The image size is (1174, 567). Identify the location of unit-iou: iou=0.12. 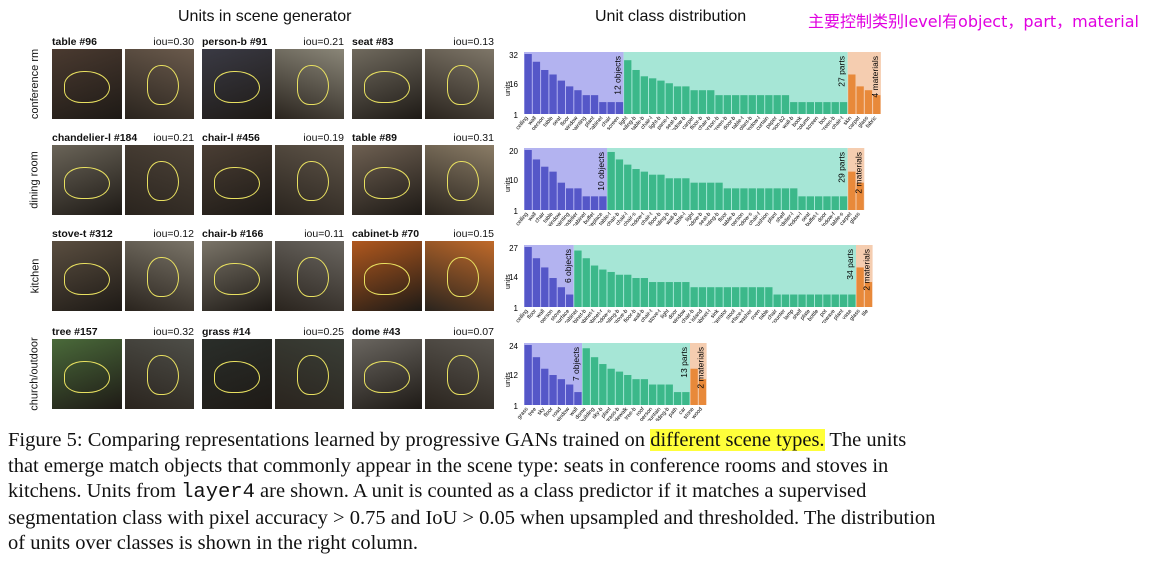
(173, 234).